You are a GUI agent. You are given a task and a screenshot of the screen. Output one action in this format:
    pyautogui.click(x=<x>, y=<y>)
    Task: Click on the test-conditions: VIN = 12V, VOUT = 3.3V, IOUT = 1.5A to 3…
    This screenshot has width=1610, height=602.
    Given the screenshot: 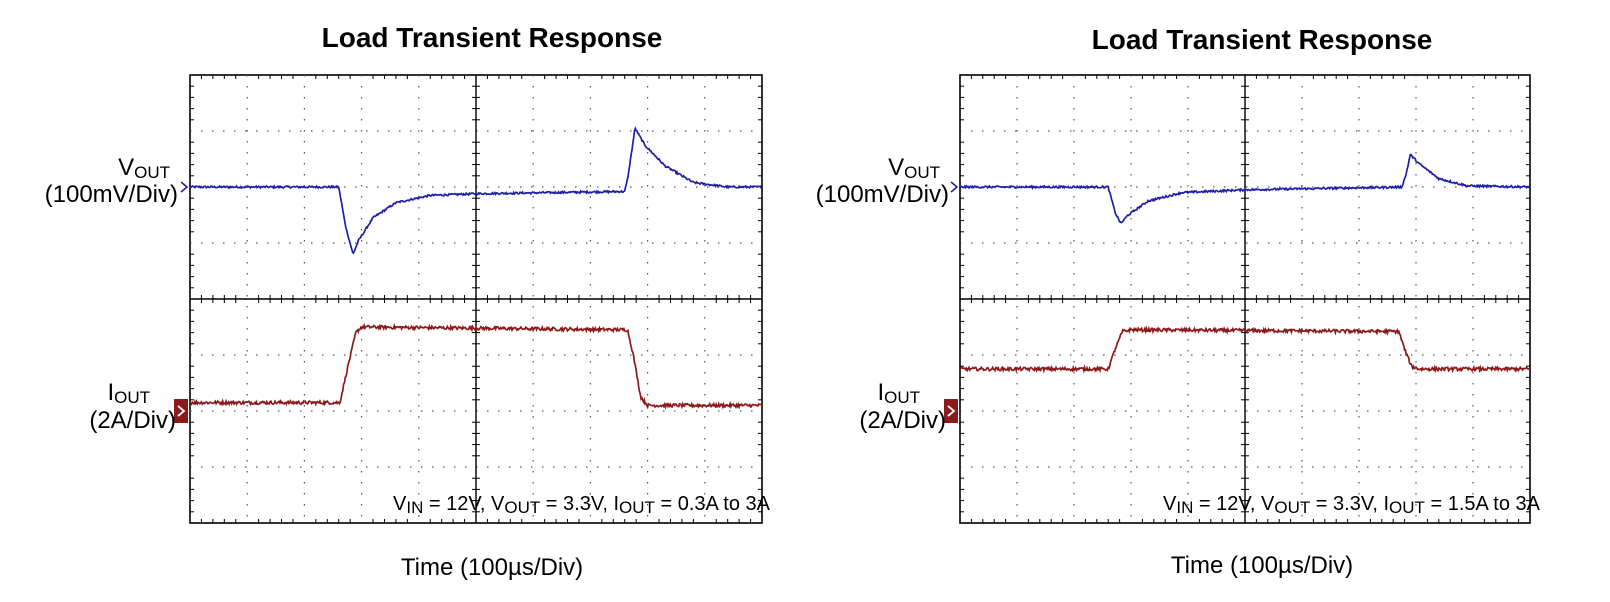 What is the action you would take?
    pyautogui.click(x=1352, y=505)
    